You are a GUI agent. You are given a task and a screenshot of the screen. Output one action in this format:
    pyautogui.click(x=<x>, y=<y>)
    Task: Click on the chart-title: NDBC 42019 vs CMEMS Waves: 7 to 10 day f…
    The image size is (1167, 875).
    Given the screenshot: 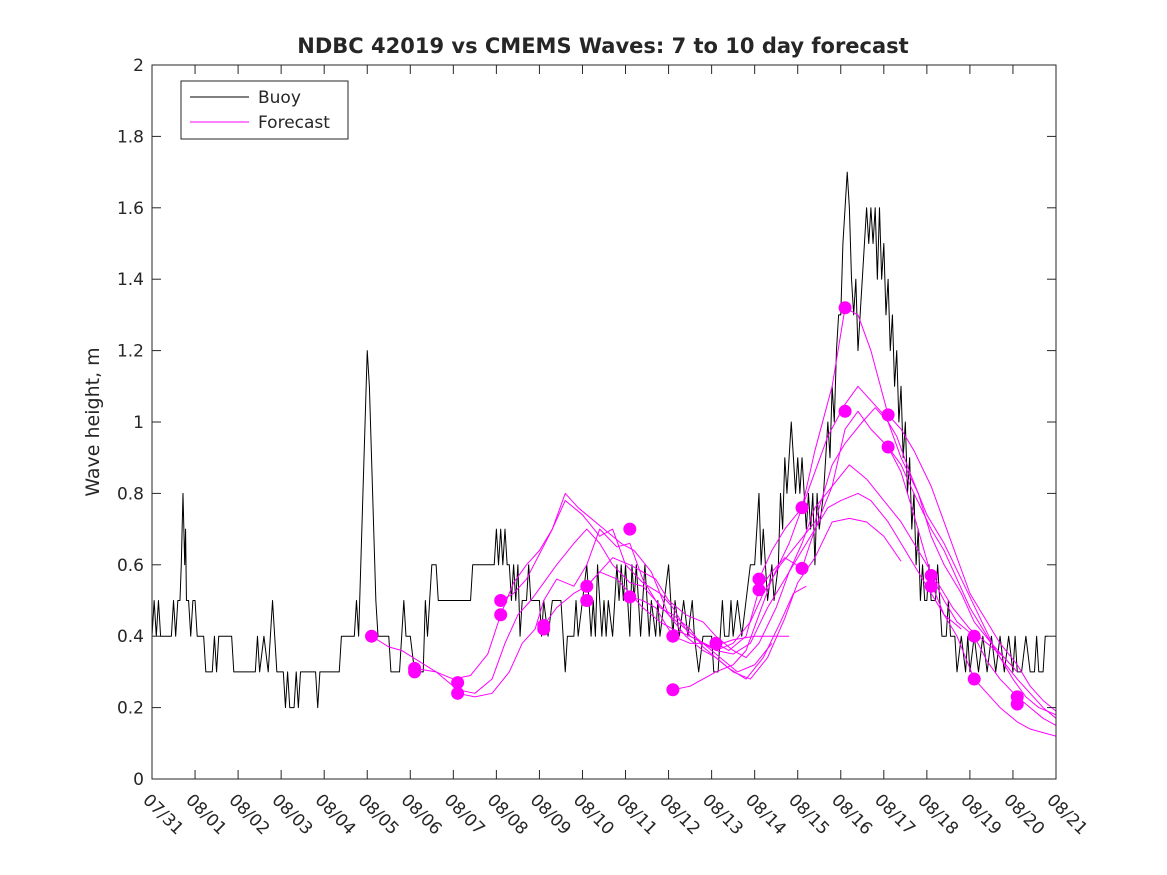 What is the action you would take?
    pyautogui.click(x=602, y=46)
    